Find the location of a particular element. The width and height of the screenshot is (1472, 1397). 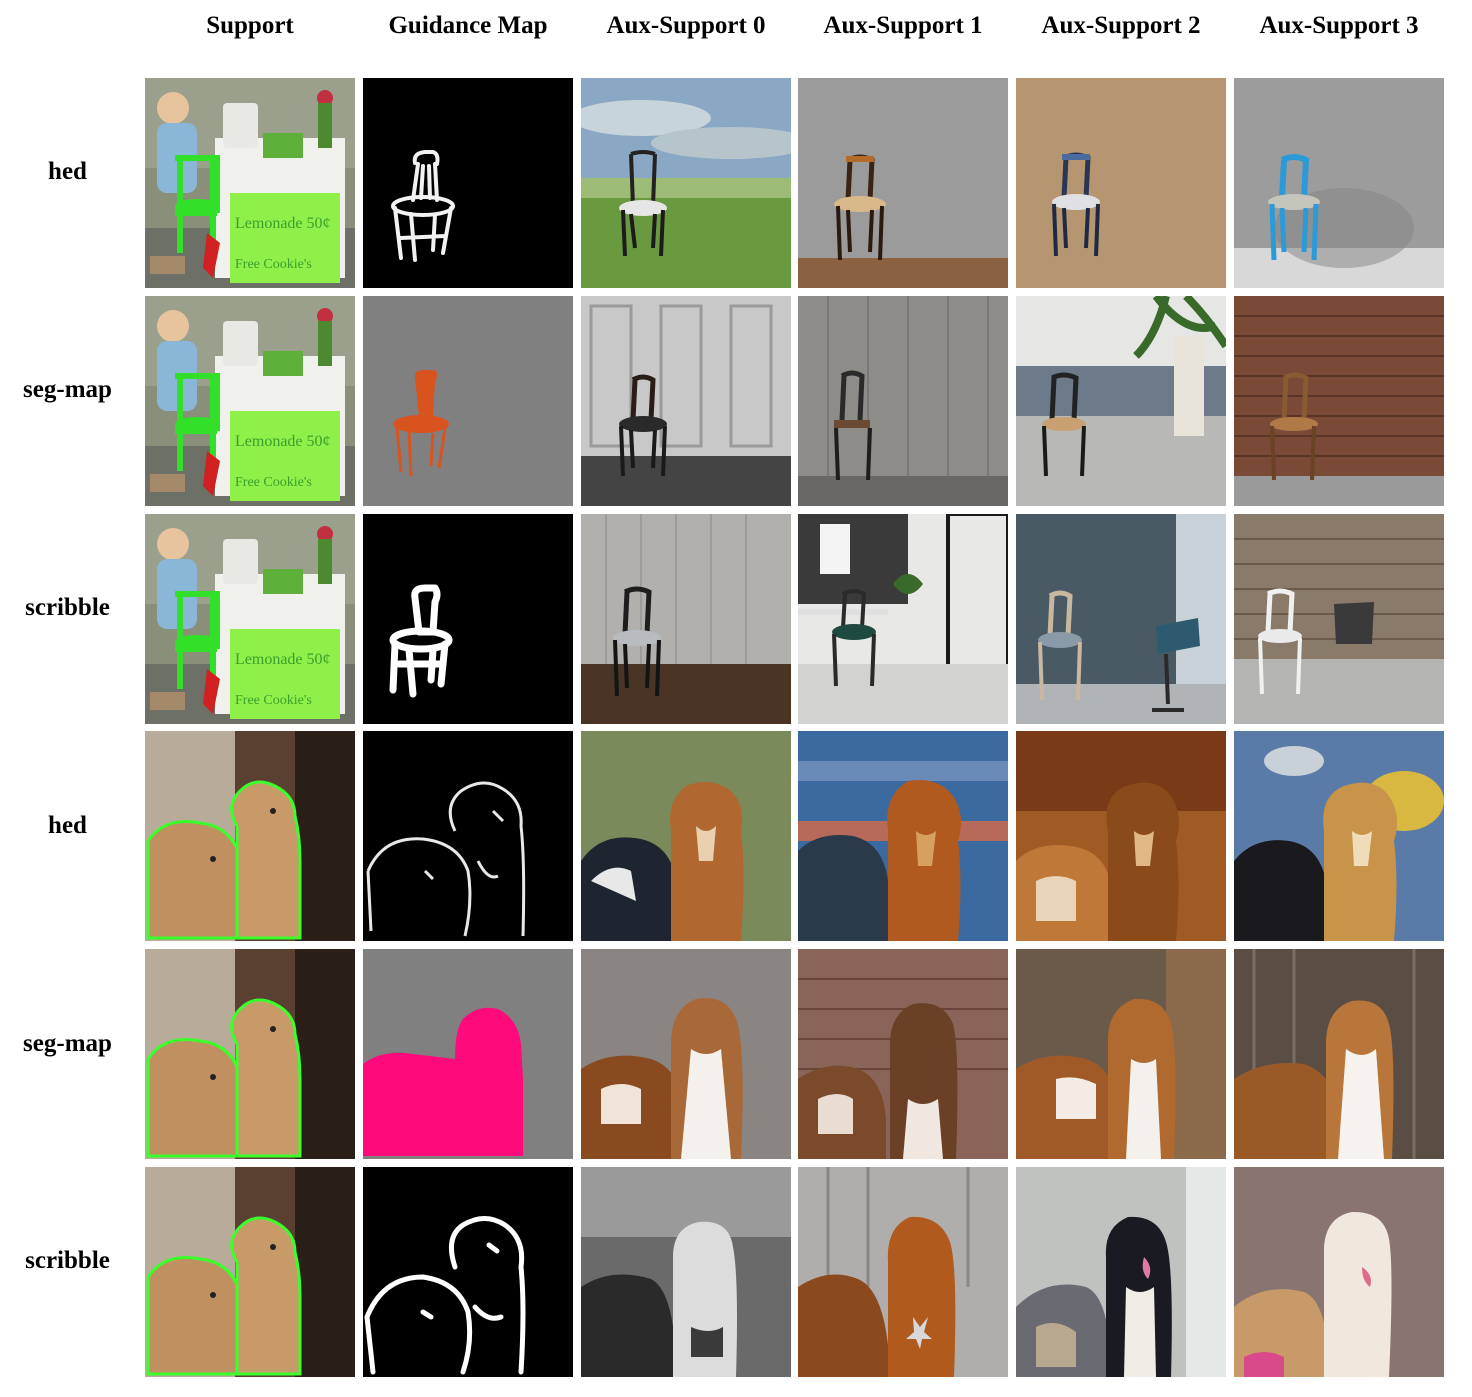

row-label-scribble-chair: scribble is located at coordinates (67, 607).